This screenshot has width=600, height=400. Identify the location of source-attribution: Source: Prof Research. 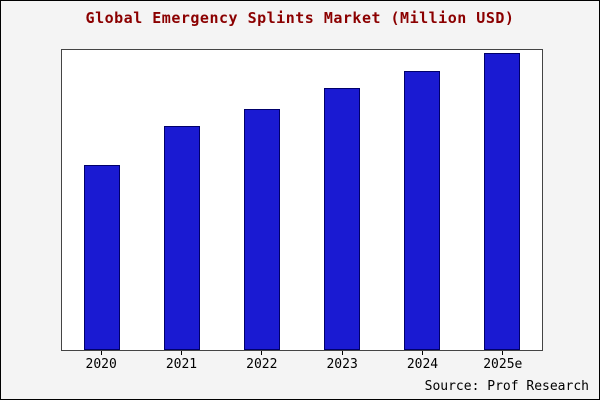
(506, 386).